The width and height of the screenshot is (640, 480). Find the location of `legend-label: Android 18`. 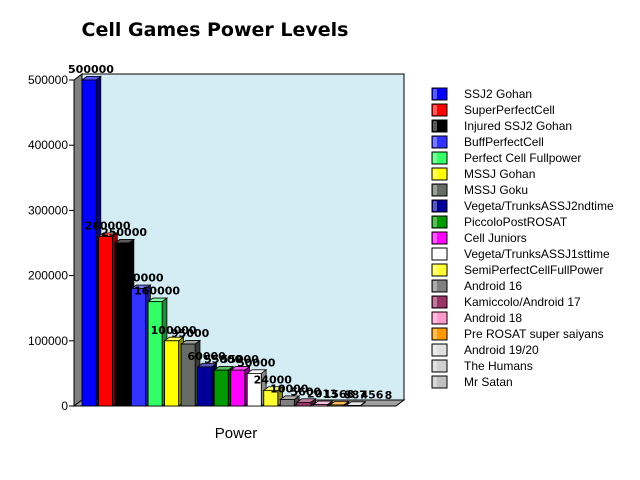

legend-label: Android 18 is located at coordinates (493, 318).